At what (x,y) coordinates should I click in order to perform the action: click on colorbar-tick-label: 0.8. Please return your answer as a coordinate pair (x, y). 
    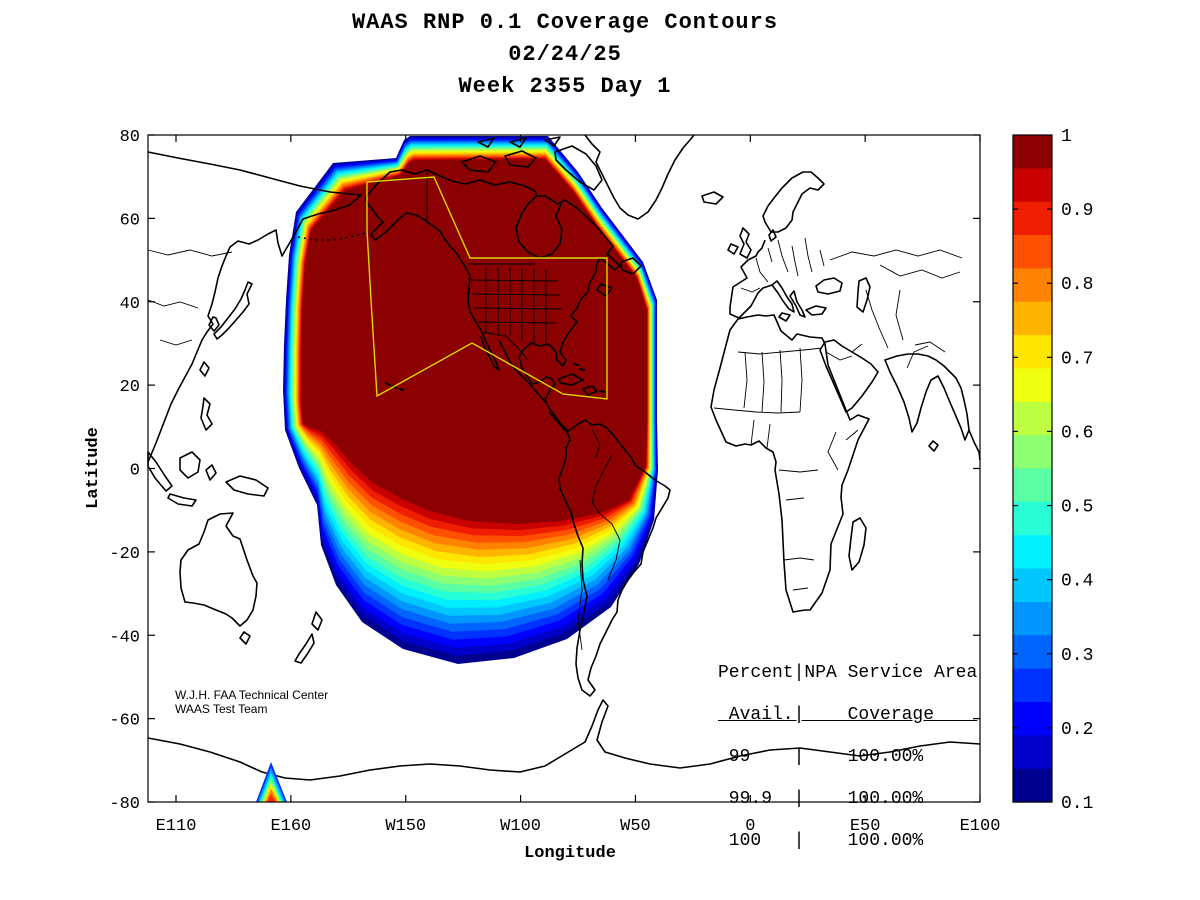
    Looking at the image, I should click on (1077, 285).